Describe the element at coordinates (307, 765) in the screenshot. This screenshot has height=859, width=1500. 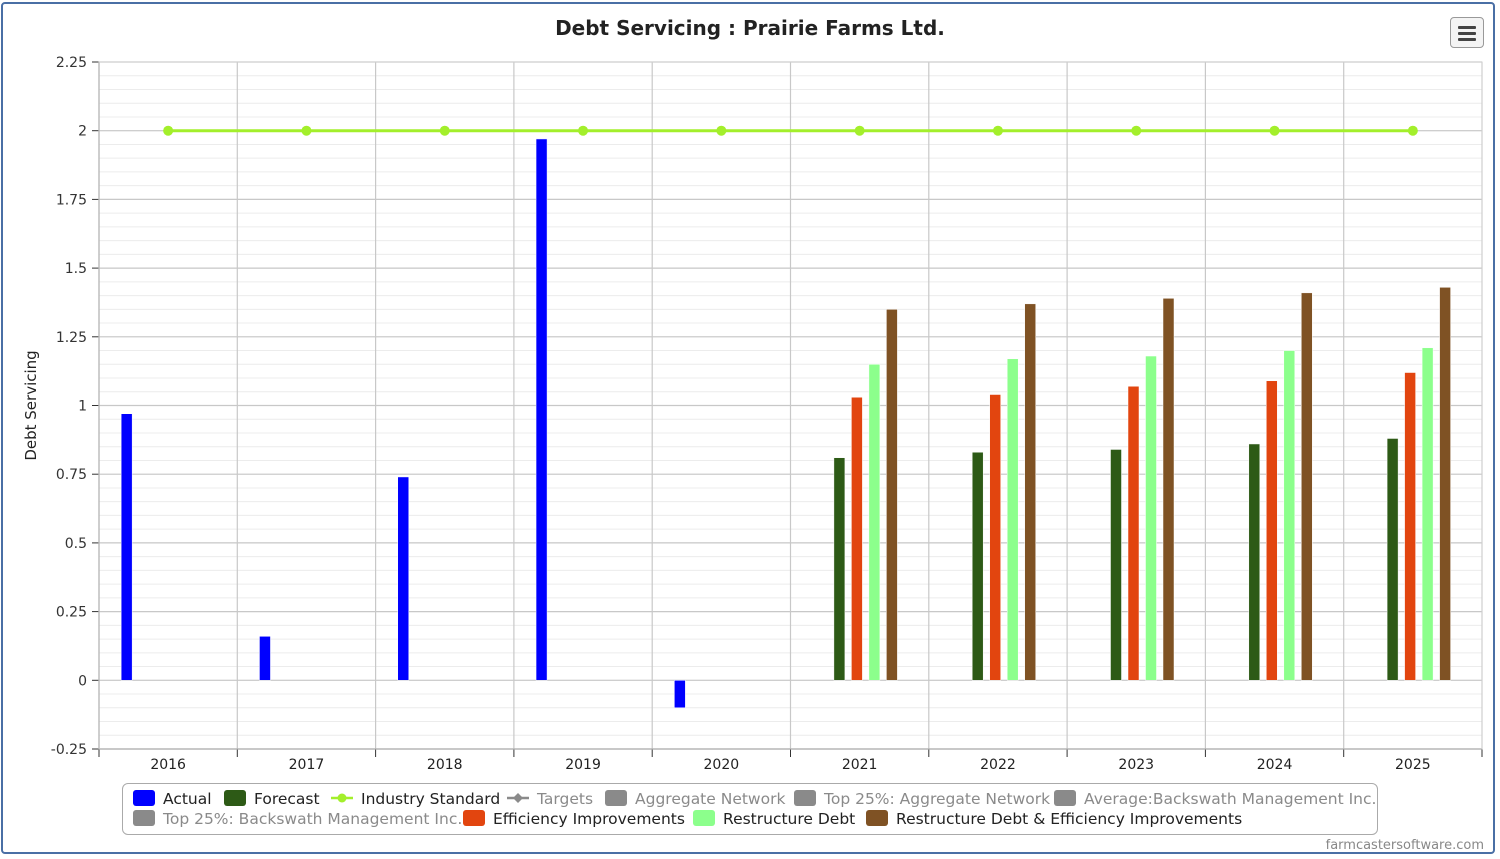
I see `x-tick-label: 2017` at that location.